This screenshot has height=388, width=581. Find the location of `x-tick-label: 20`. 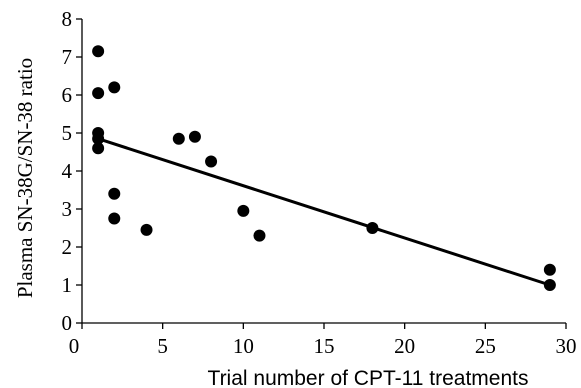

x-tick-label: 20 is located at coordinates (404, 346).